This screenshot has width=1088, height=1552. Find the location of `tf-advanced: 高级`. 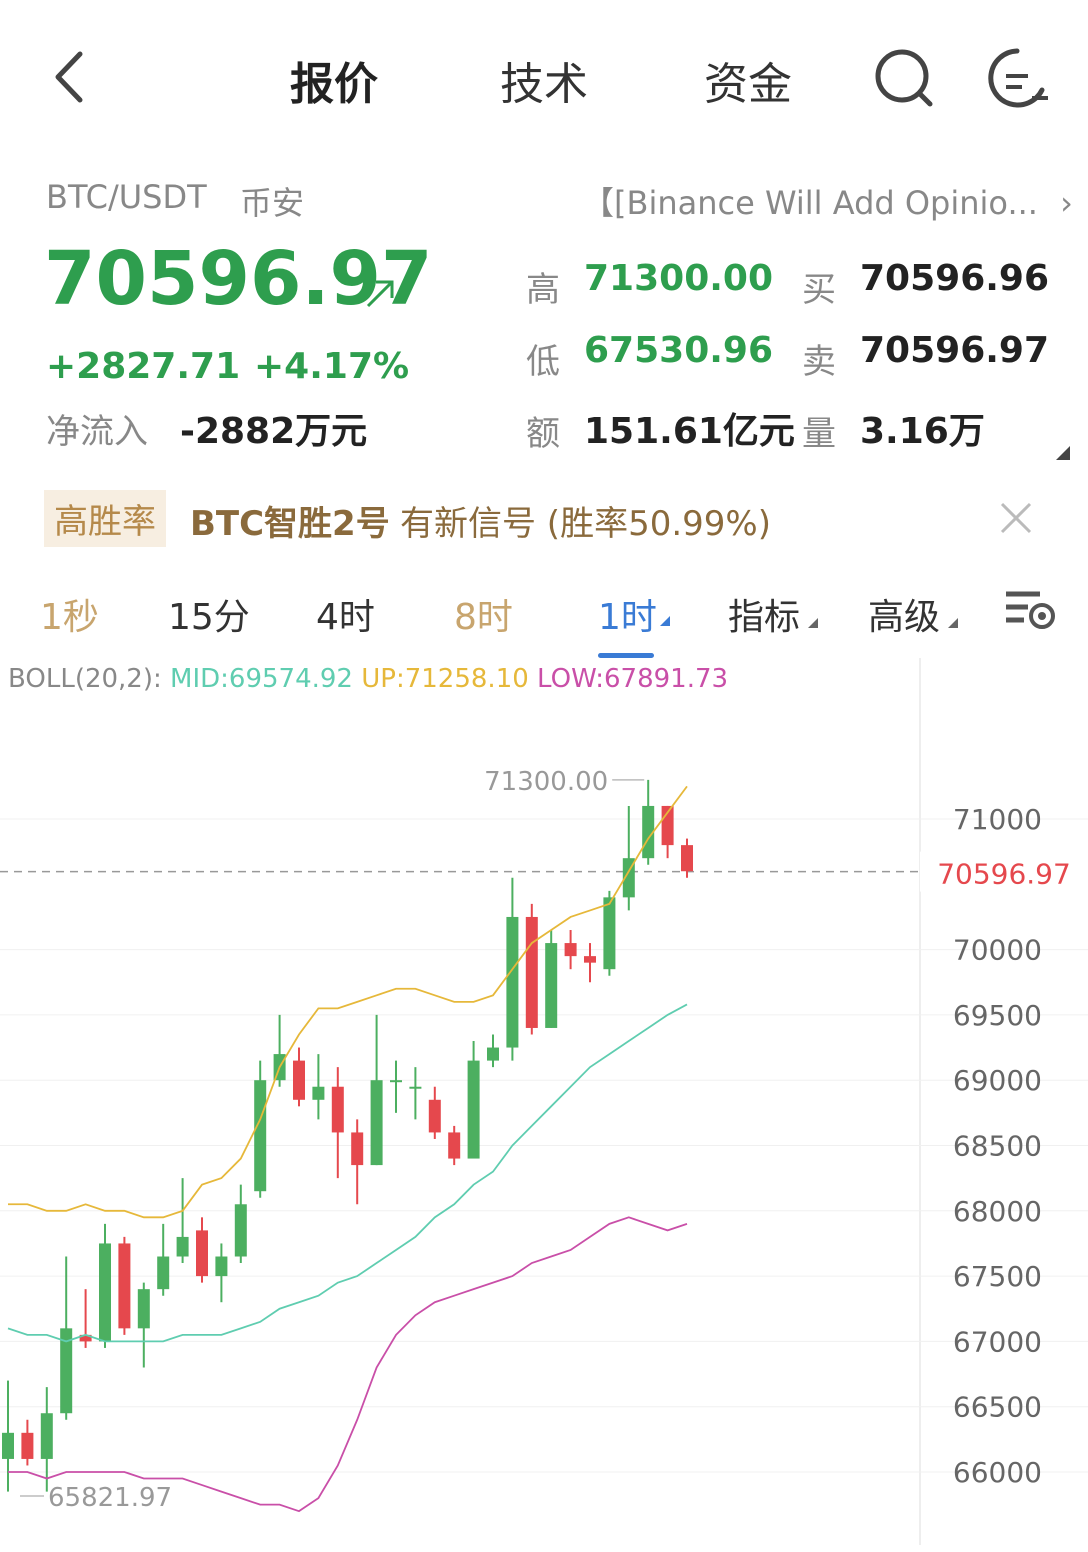

tf-advanced: 高级 is located at coordinates (904, 617).